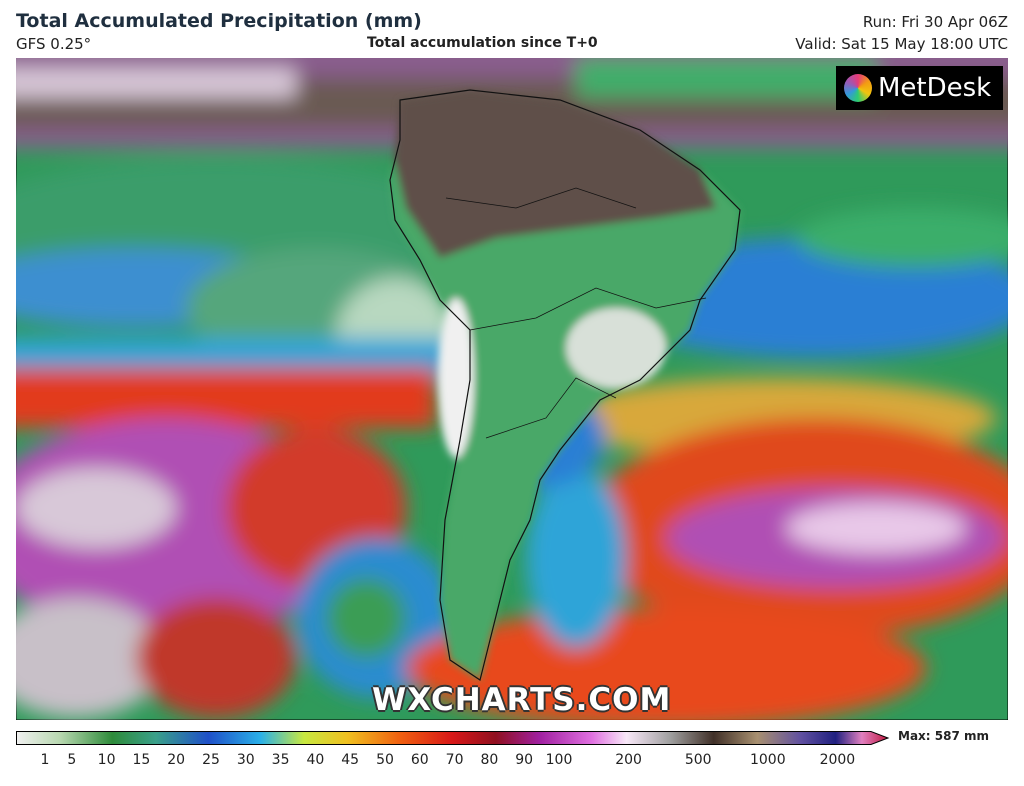 This screenshot has width=1024, height=786. What do you see at coordinates (522, 700) in the screenshot?
I see `watermark: WXCHARTS.COM` at bounding box center [522, 700].